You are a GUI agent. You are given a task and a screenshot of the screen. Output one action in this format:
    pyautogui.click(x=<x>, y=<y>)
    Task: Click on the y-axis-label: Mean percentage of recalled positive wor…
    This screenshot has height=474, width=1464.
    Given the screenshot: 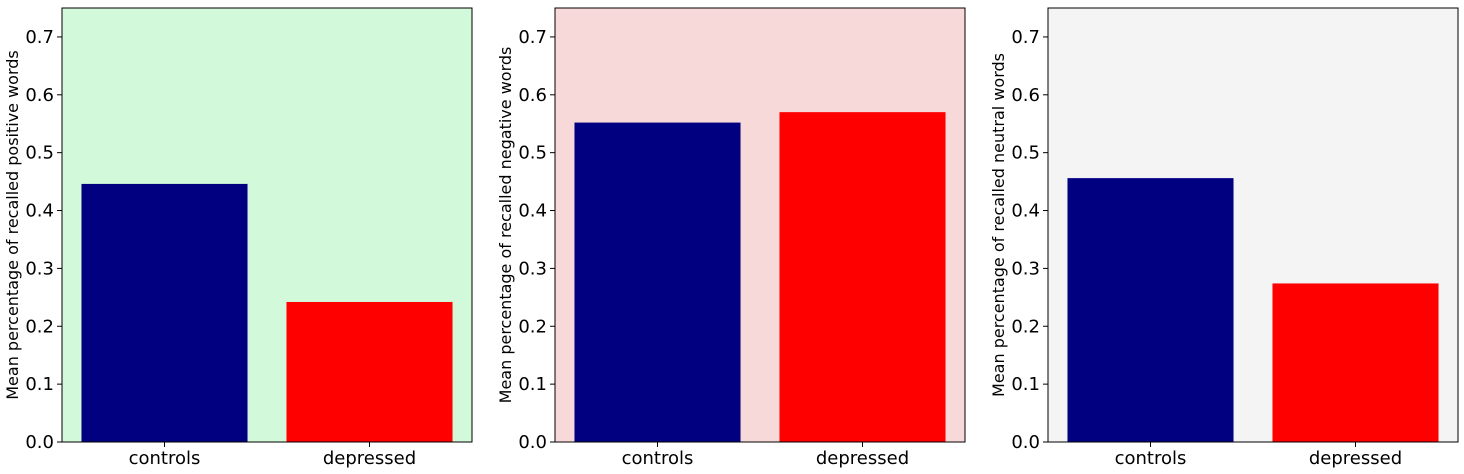 What is the action you would take?
    pyautogui.click(x=12, y=225)
    